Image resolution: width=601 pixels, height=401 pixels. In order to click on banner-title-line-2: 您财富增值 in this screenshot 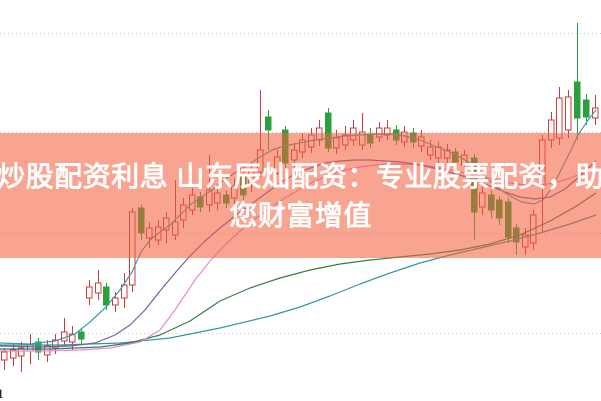, I will do `click(300, 215)`.